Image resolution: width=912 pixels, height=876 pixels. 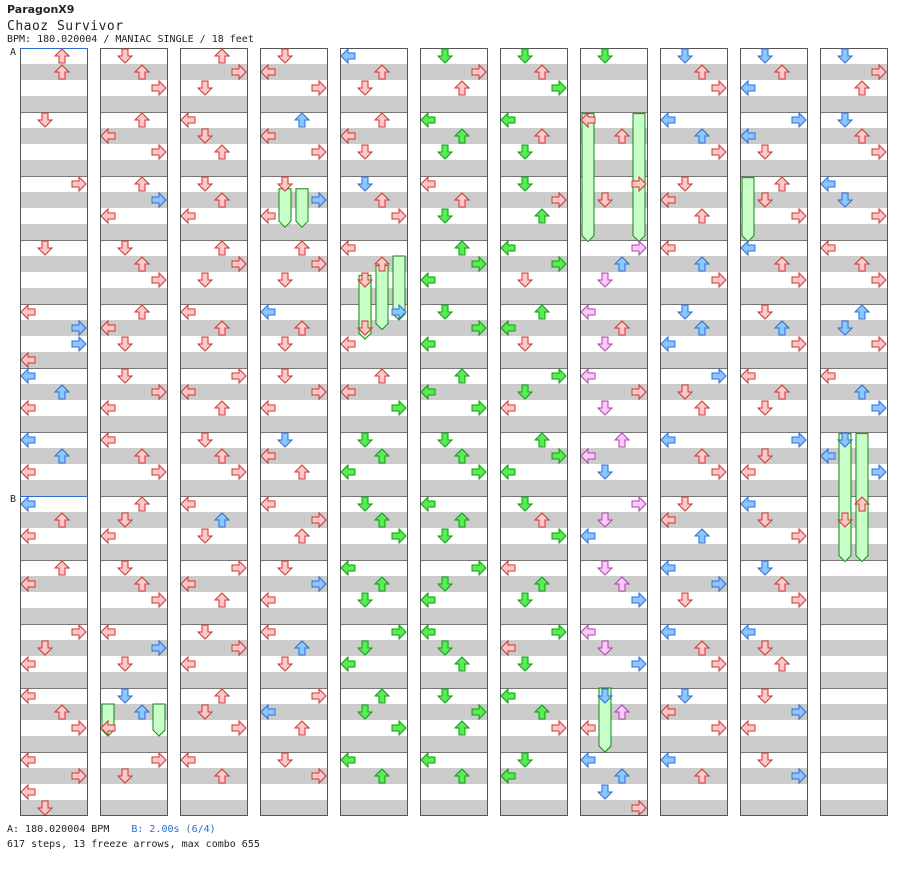 I want to click on column-border, so click(x=774, y=432).